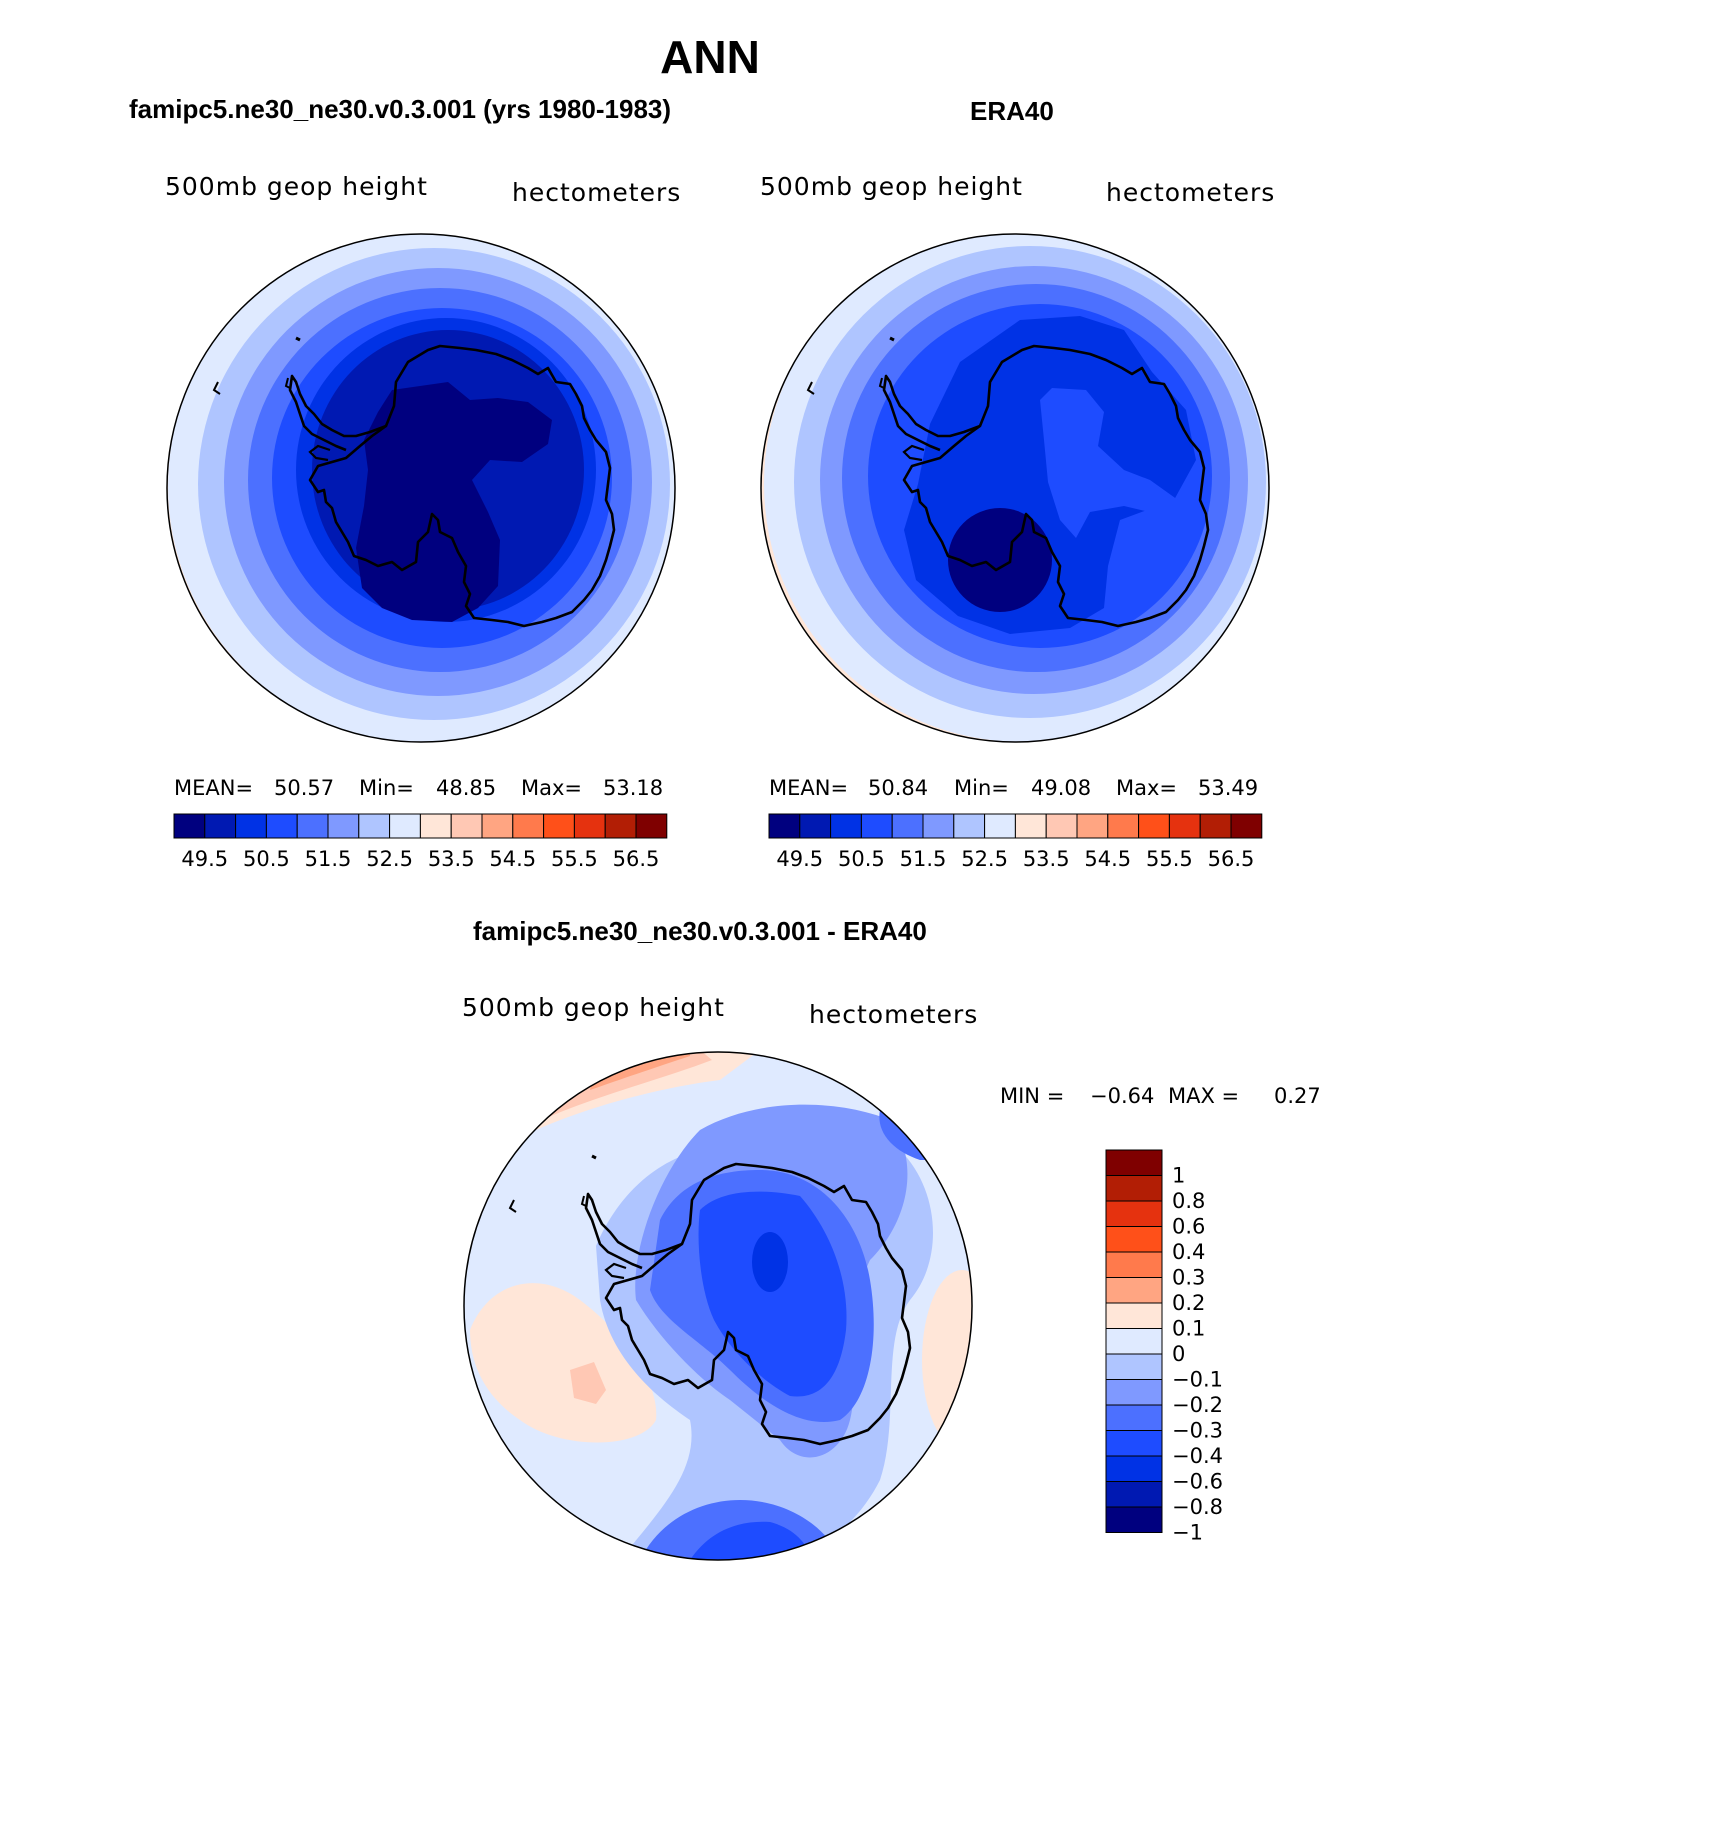  What do you see at coordinates (636, 859) in the screenshot?
I see `colorbar-model-label: 56.5` at bounding box center [636, 859].